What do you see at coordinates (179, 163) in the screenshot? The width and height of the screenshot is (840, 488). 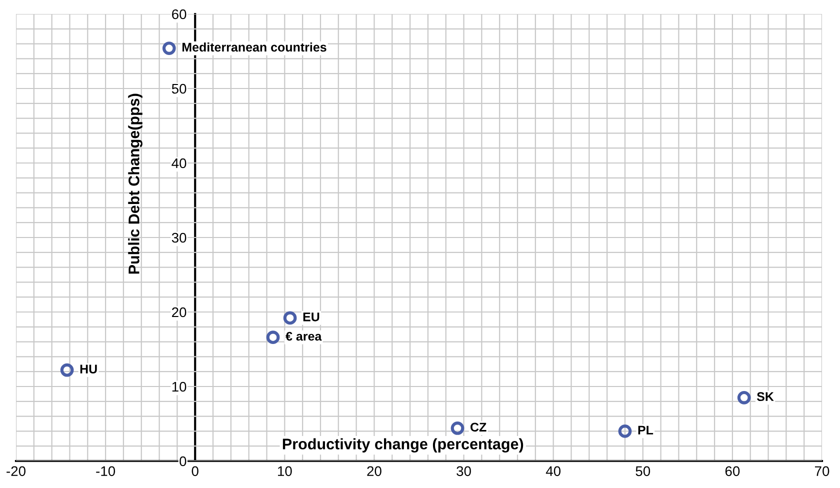 I see `y-tick-label: 40` at bounding box center [179, 163].